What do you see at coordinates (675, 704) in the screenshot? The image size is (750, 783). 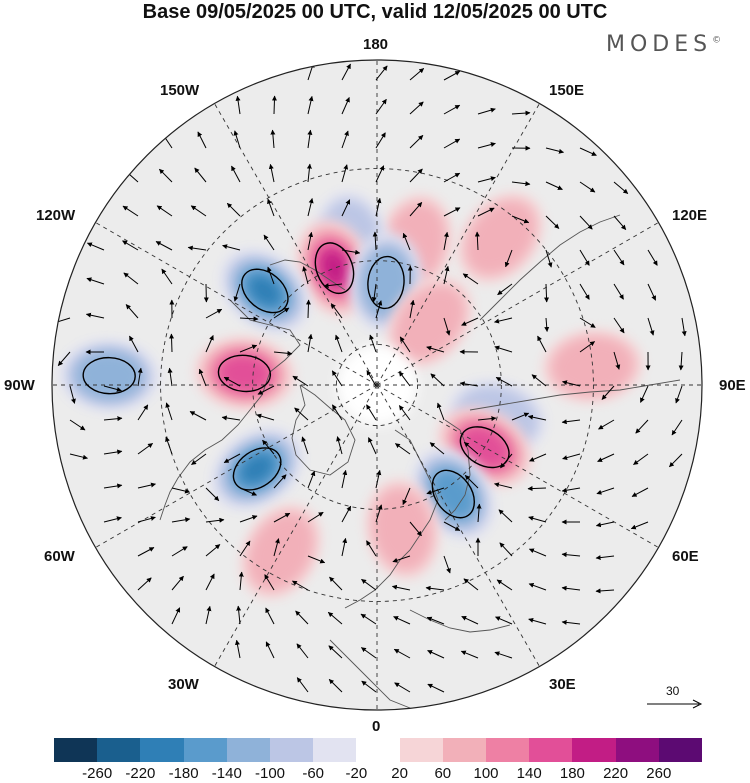 I see `vector-scale-arrow` at bounding box center [675, 704].